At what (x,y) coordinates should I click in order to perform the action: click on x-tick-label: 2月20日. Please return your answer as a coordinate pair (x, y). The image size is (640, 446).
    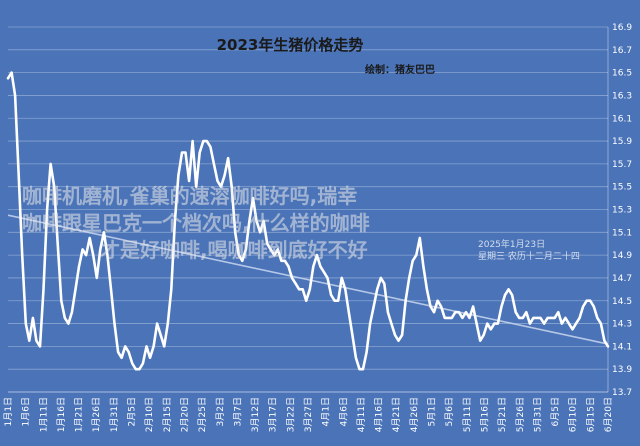
    Looking at the image, I should click on (184, 414).